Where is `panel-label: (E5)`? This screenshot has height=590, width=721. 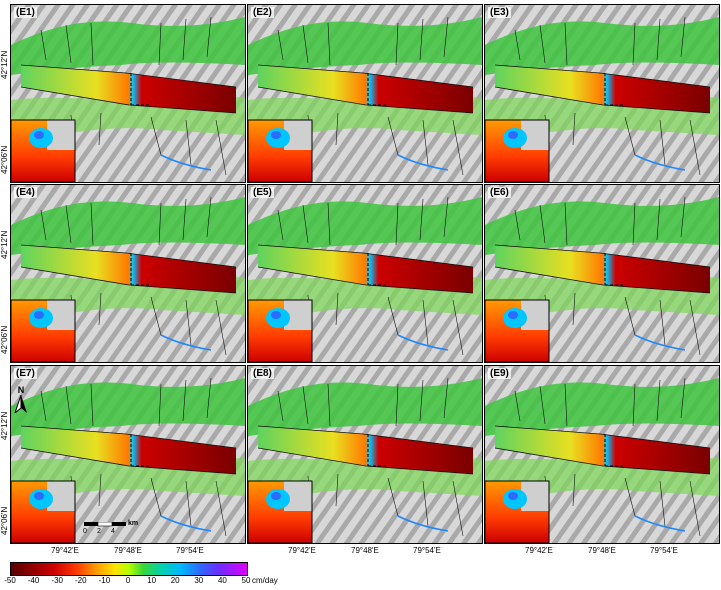
panel-label: (E5) is located at coordinates (262, 192).